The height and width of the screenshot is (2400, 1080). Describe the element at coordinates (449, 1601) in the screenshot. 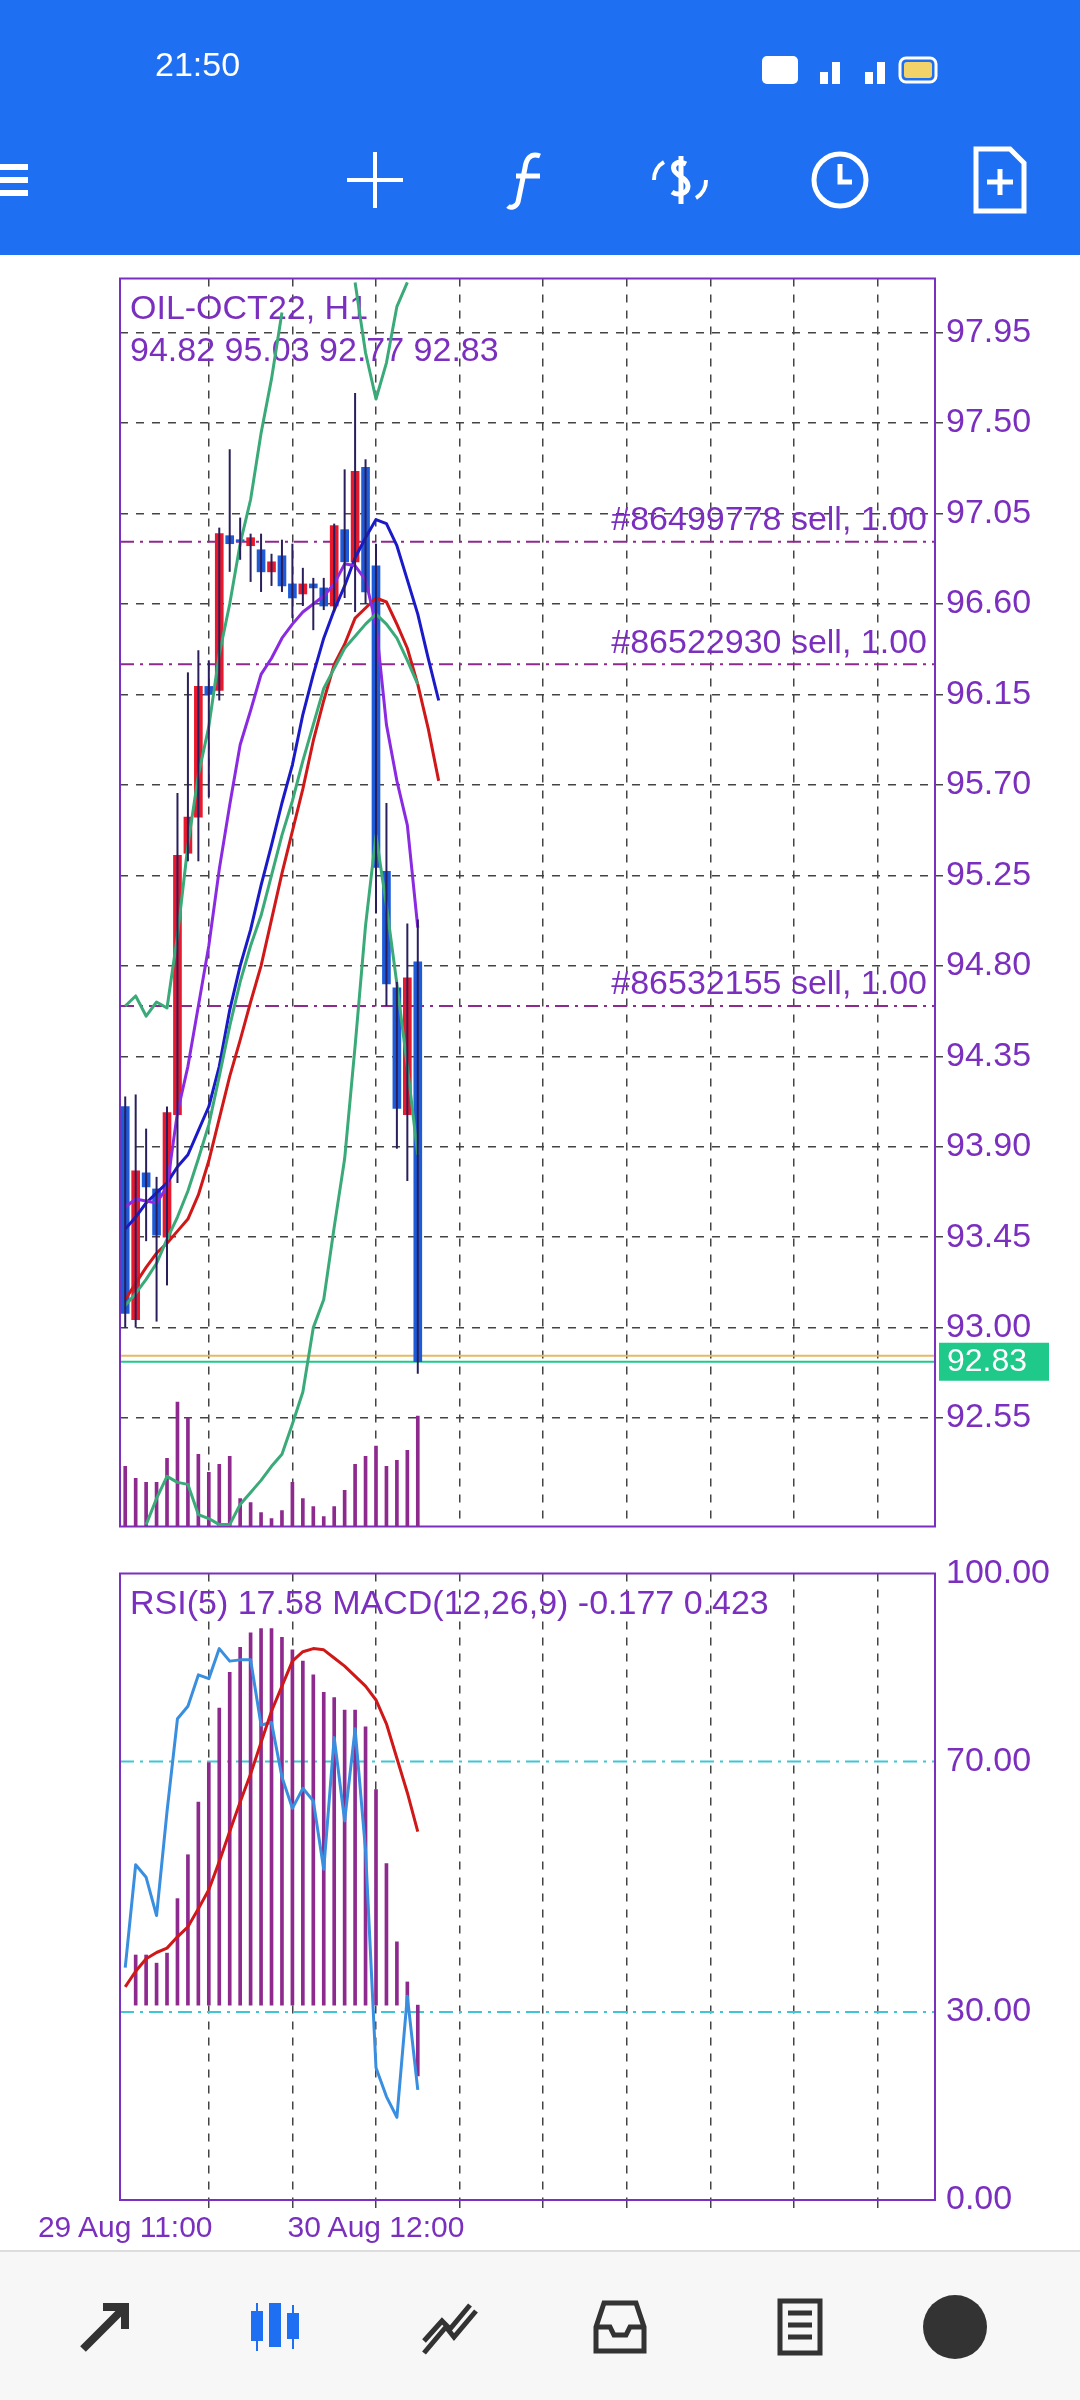

I see `chart-title: RSI(5) 17.58 MACD(12,26,9) -0.177 0.423` at that location.